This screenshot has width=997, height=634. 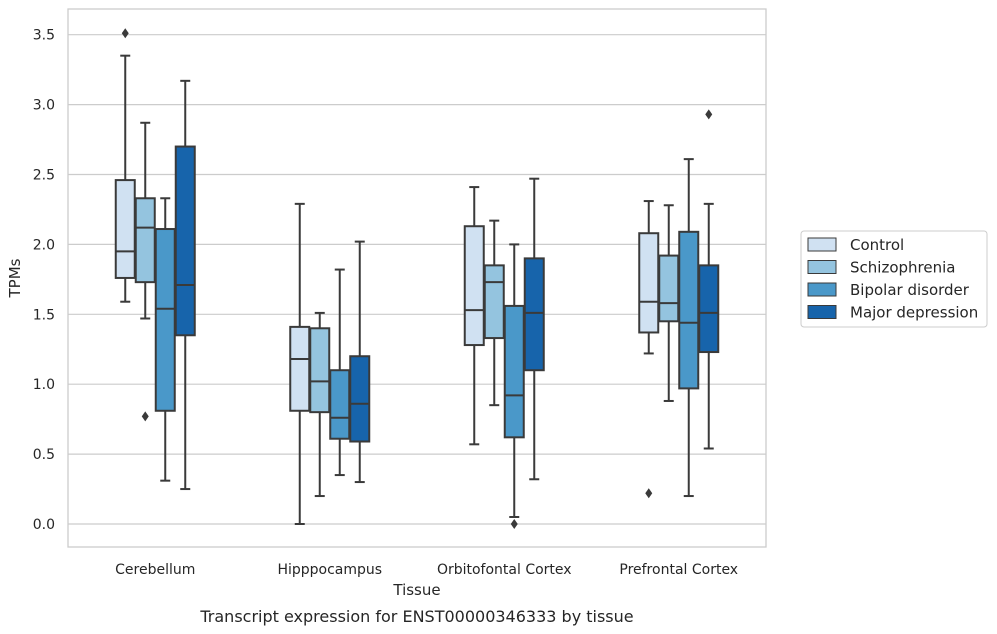 I want to click on y-tick-label: 1.5, so click(x=44, y=315).